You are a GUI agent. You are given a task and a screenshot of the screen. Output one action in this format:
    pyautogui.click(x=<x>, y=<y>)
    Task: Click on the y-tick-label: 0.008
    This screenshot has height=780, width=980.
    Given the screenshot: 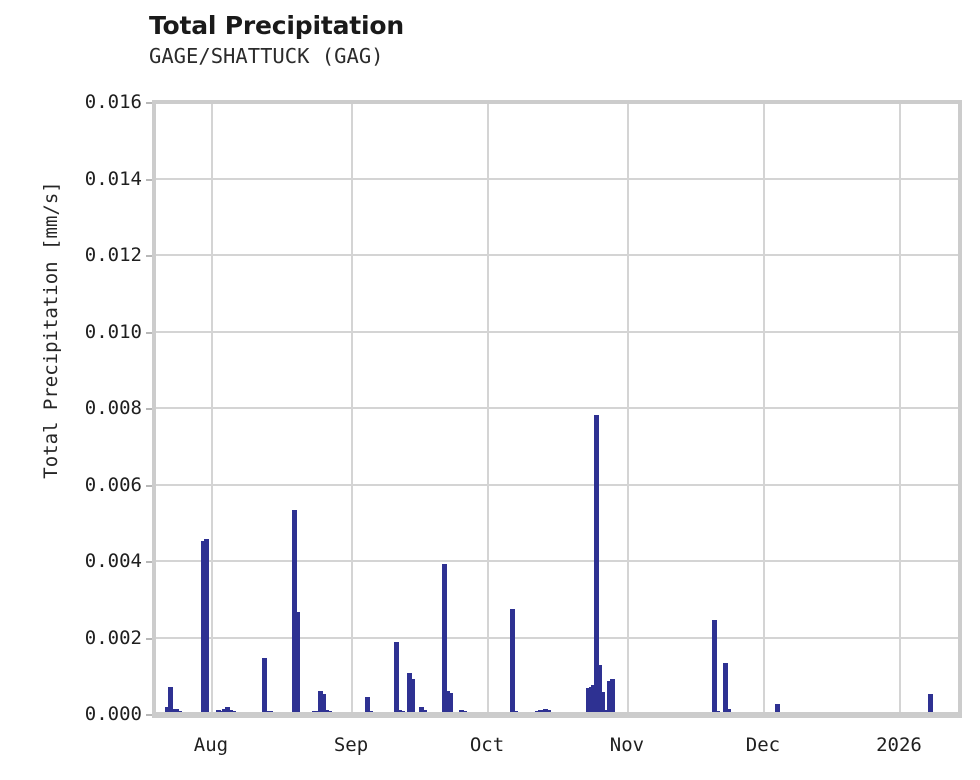 What is the action you would take?
    pyautogui.click(x=113, y=408)
    